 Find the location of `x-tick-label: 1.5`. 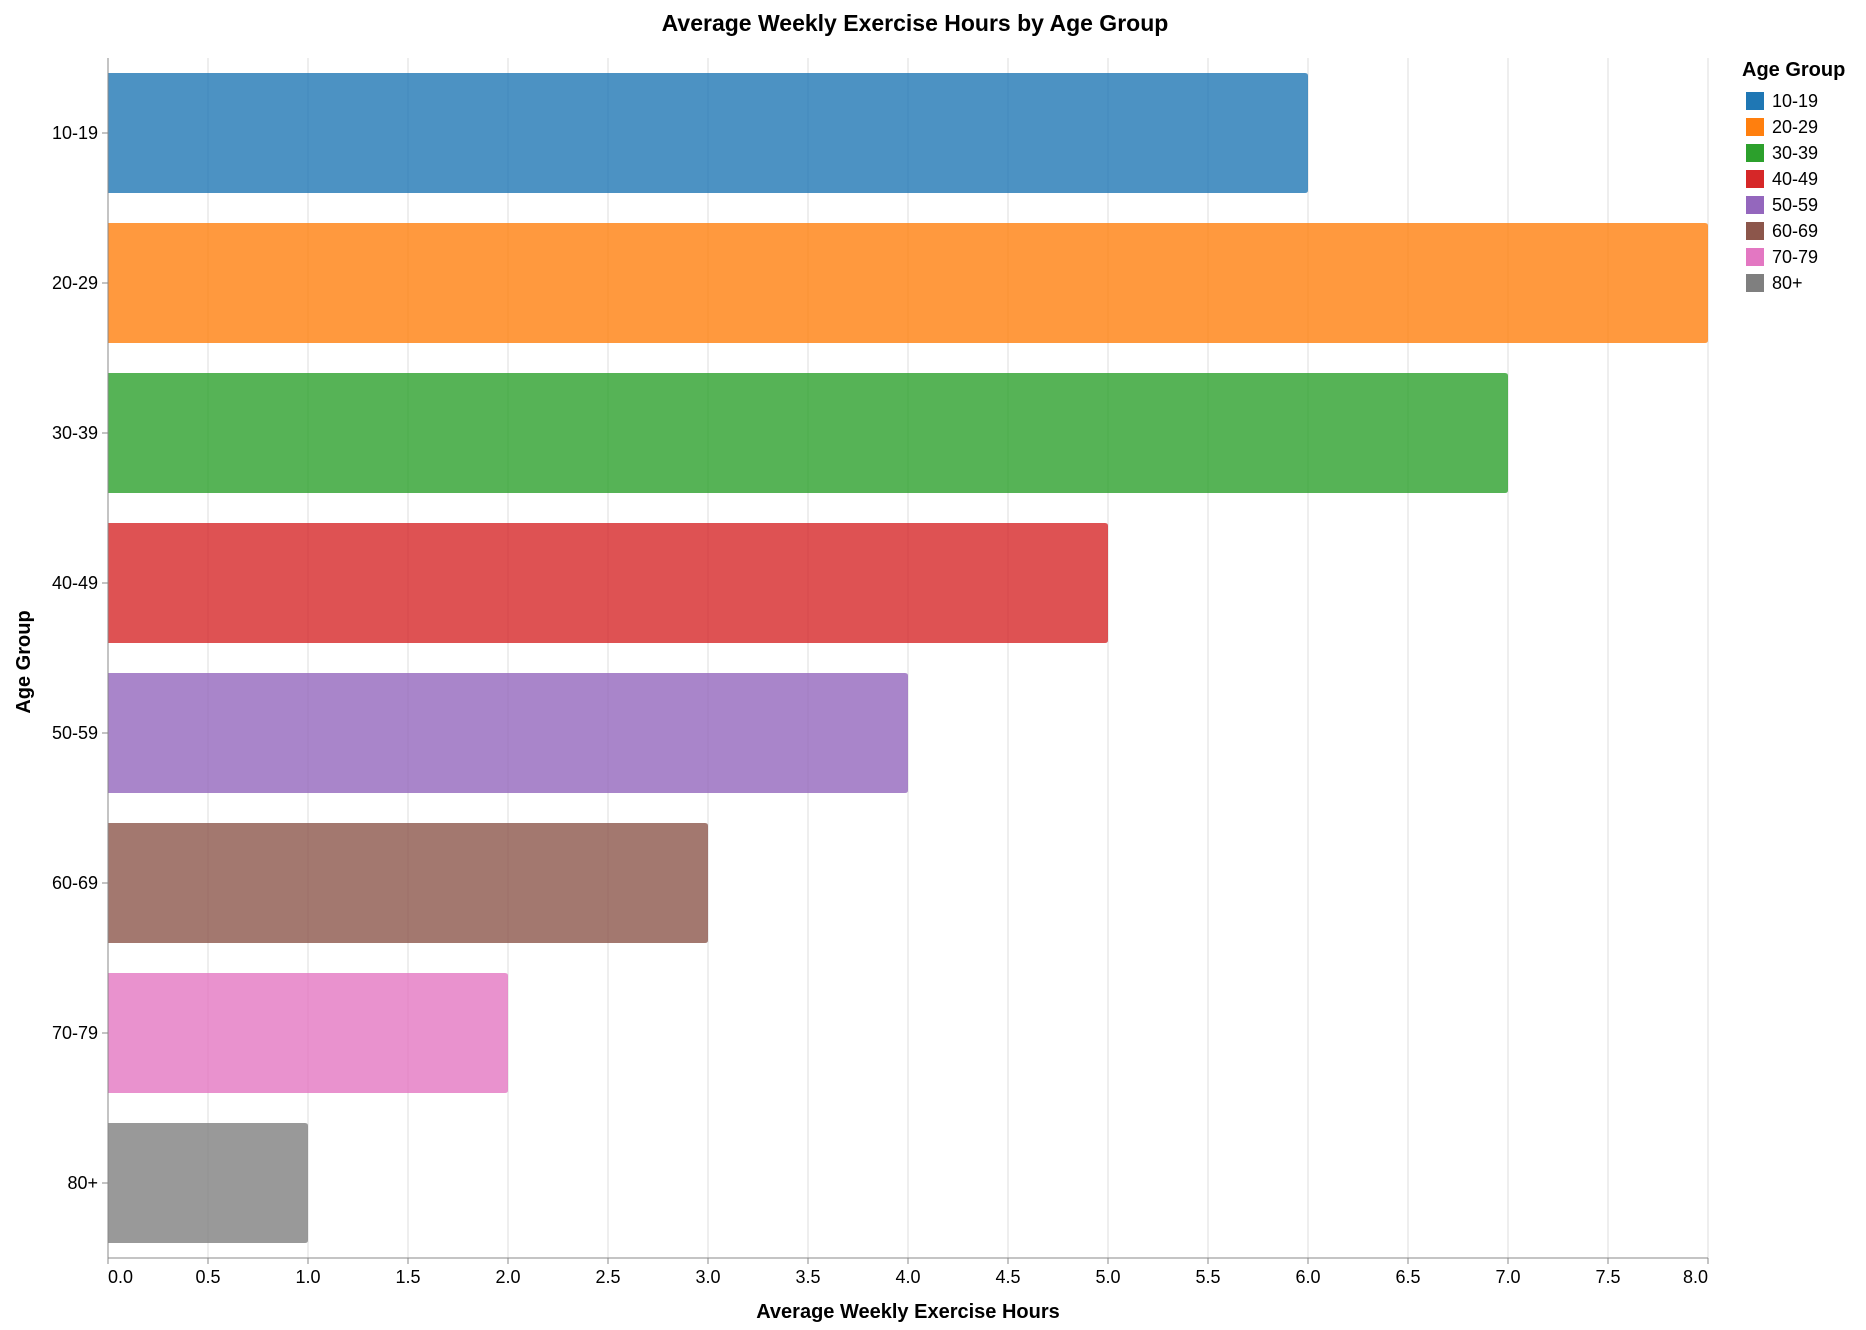

x-tick-label: 1.5 is located at coordinates (407, 1277).